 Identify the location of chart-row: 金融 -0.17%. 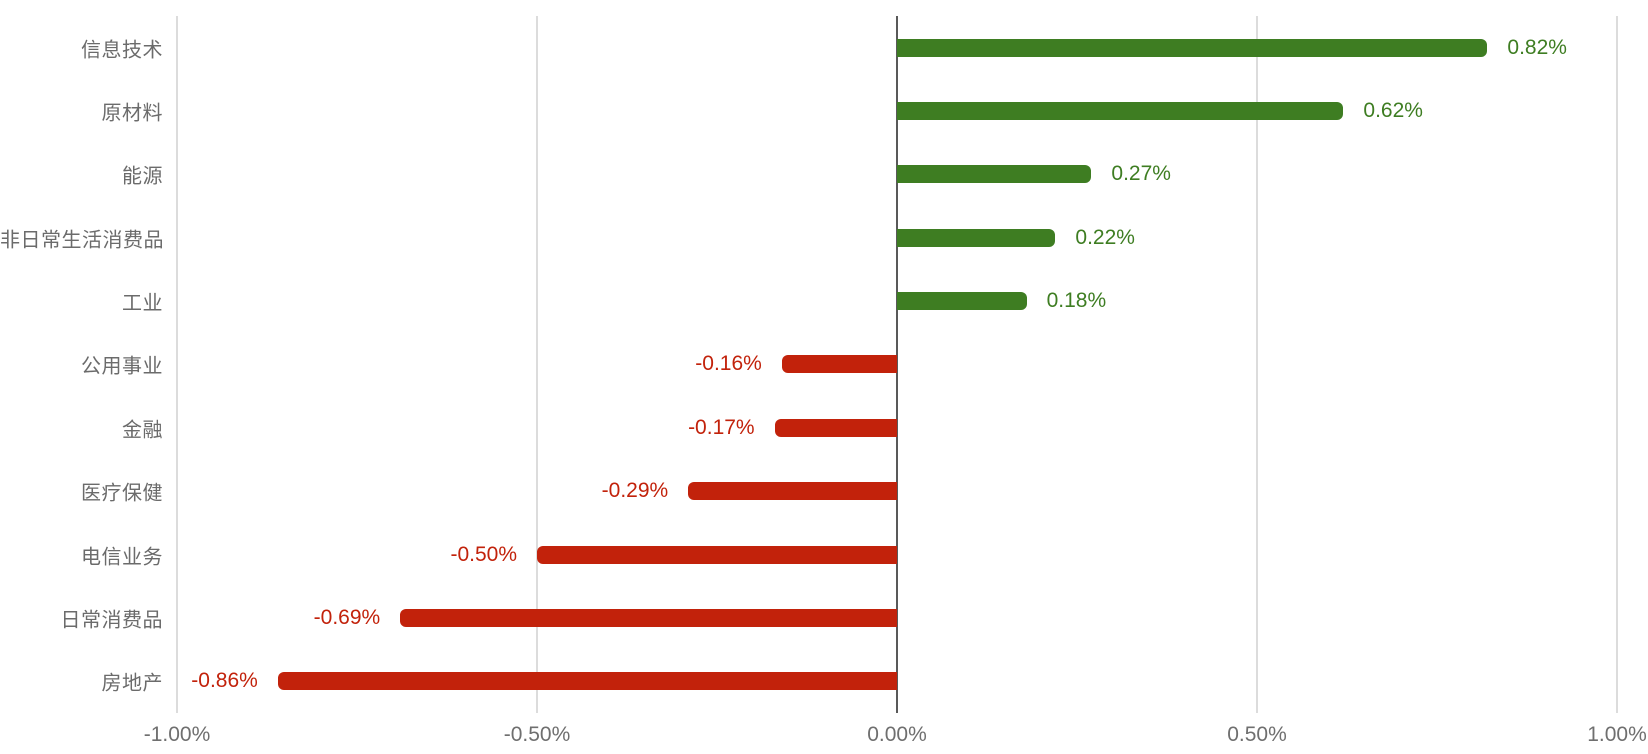
(869, 427).